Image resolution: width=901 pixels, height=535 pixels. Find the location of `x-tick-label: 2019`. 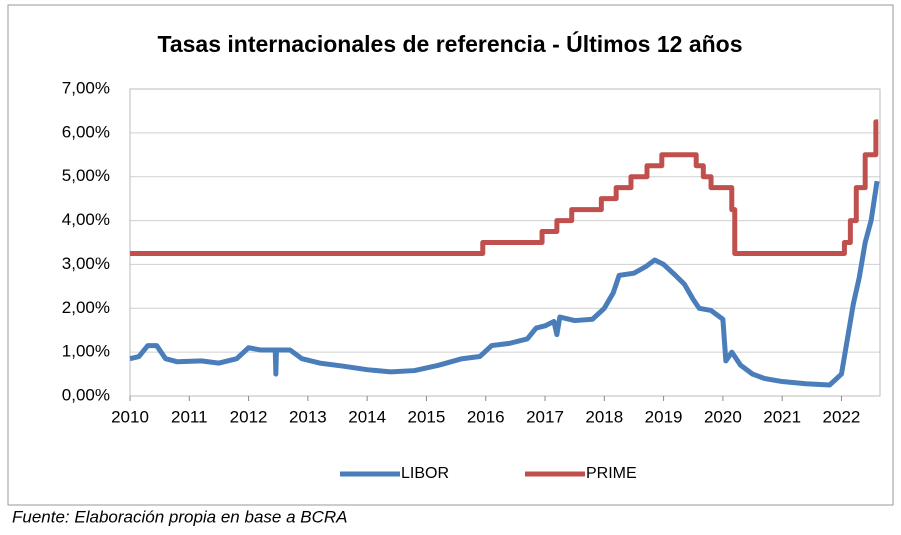

x-tick-label: 2019 is located at coordinates (664, 416).